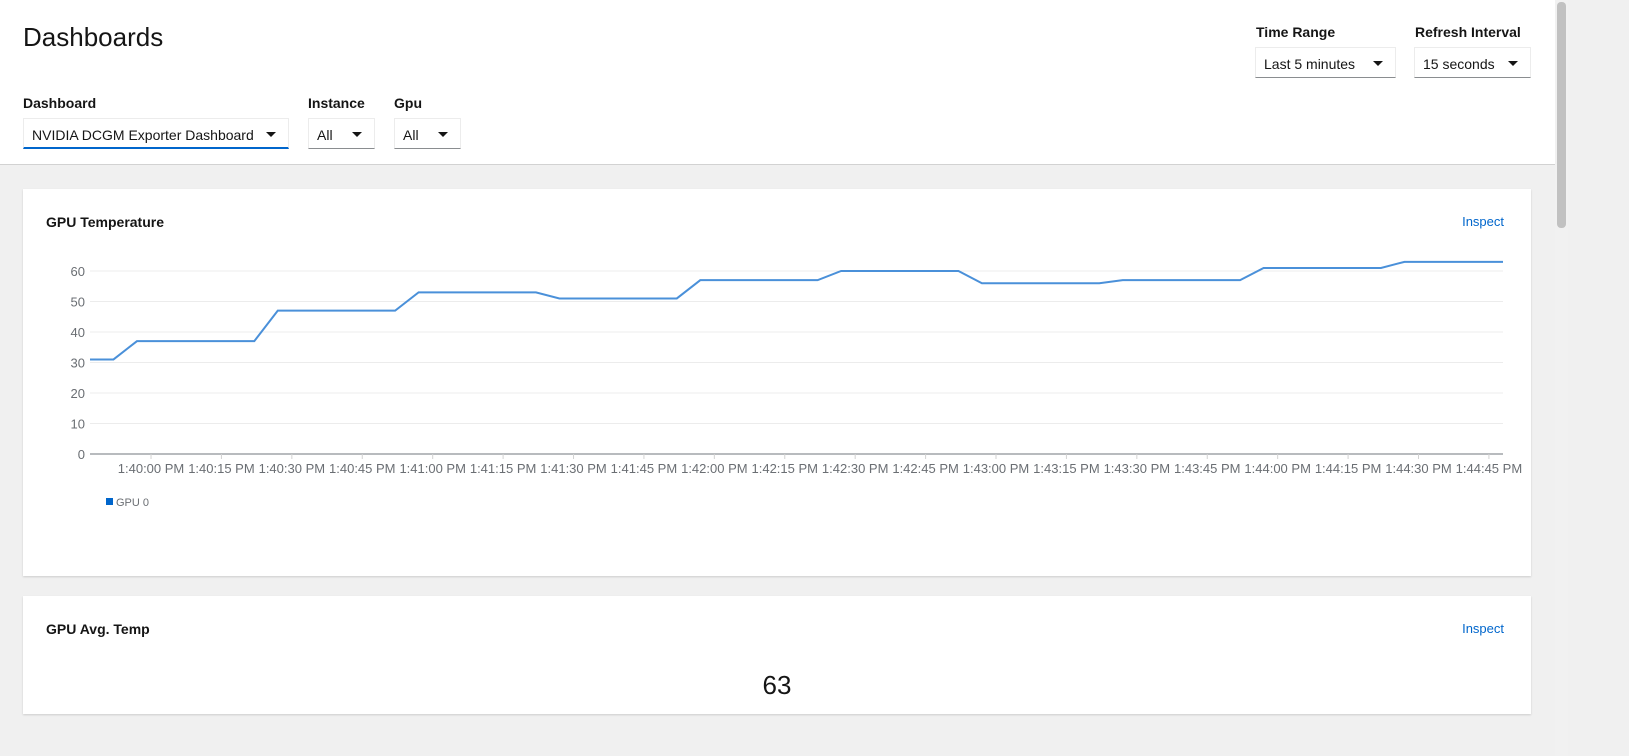  I want to click on x-tick-label: 1:40:45 PM, so click(362, 468).